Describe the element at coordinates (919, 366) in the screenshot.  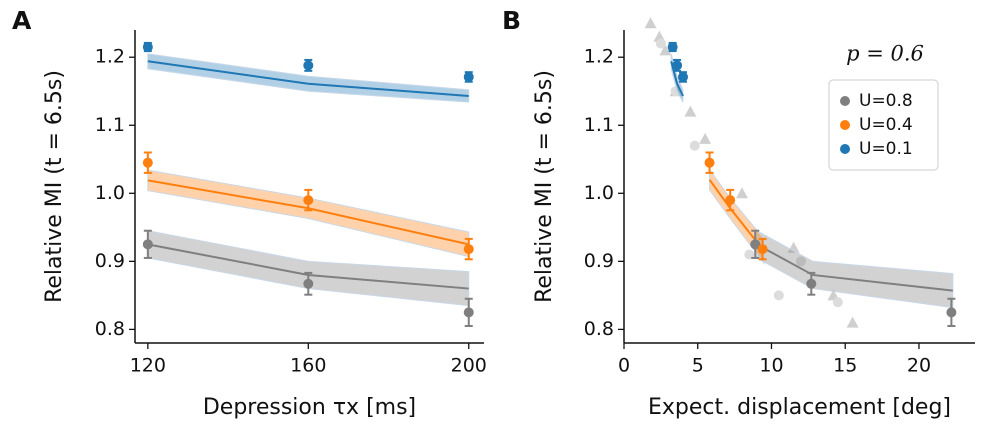
I see `x-tick-label: 20` at that location.